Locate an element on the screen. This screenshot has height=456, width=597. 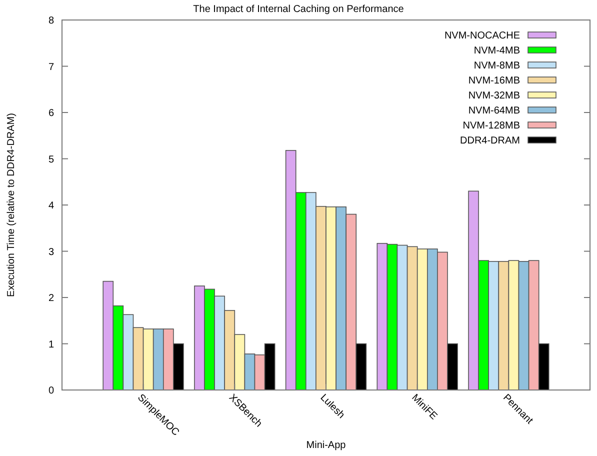
y-tick-label: 6 is located at coordinates (51, 113).